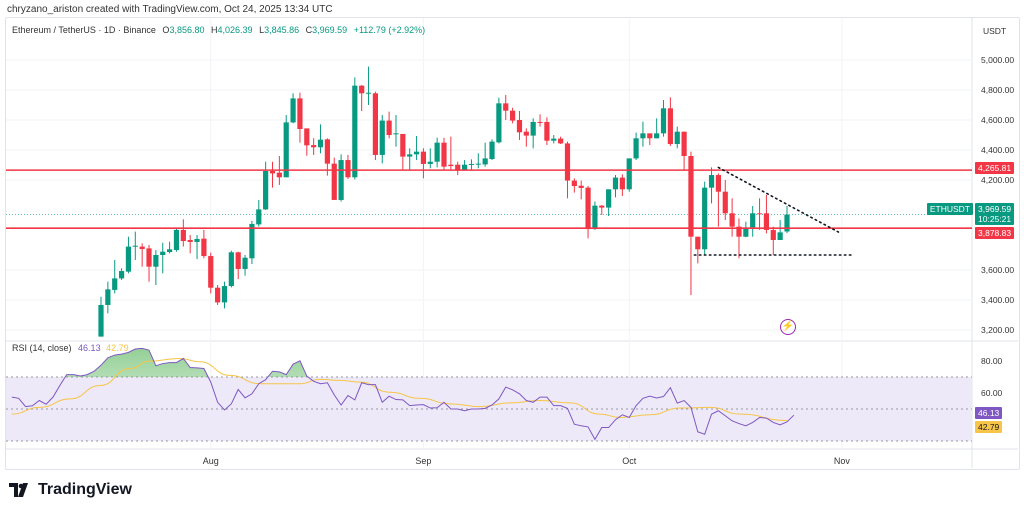 The width and height of the screenshot is (1024, 510). What do you see at coordinates (989, 427) in the screenshot?
I see `rsi-ma-value-tag: 42.79` at bounding box center [989, 427].